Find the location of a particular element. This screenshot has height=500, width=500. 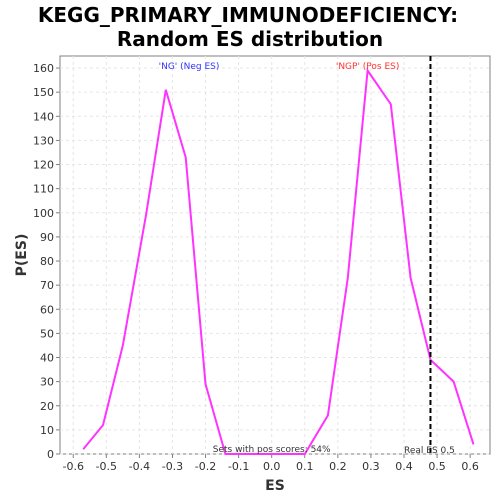

y-tick-label: 70 is located at coordinates (47, 285).